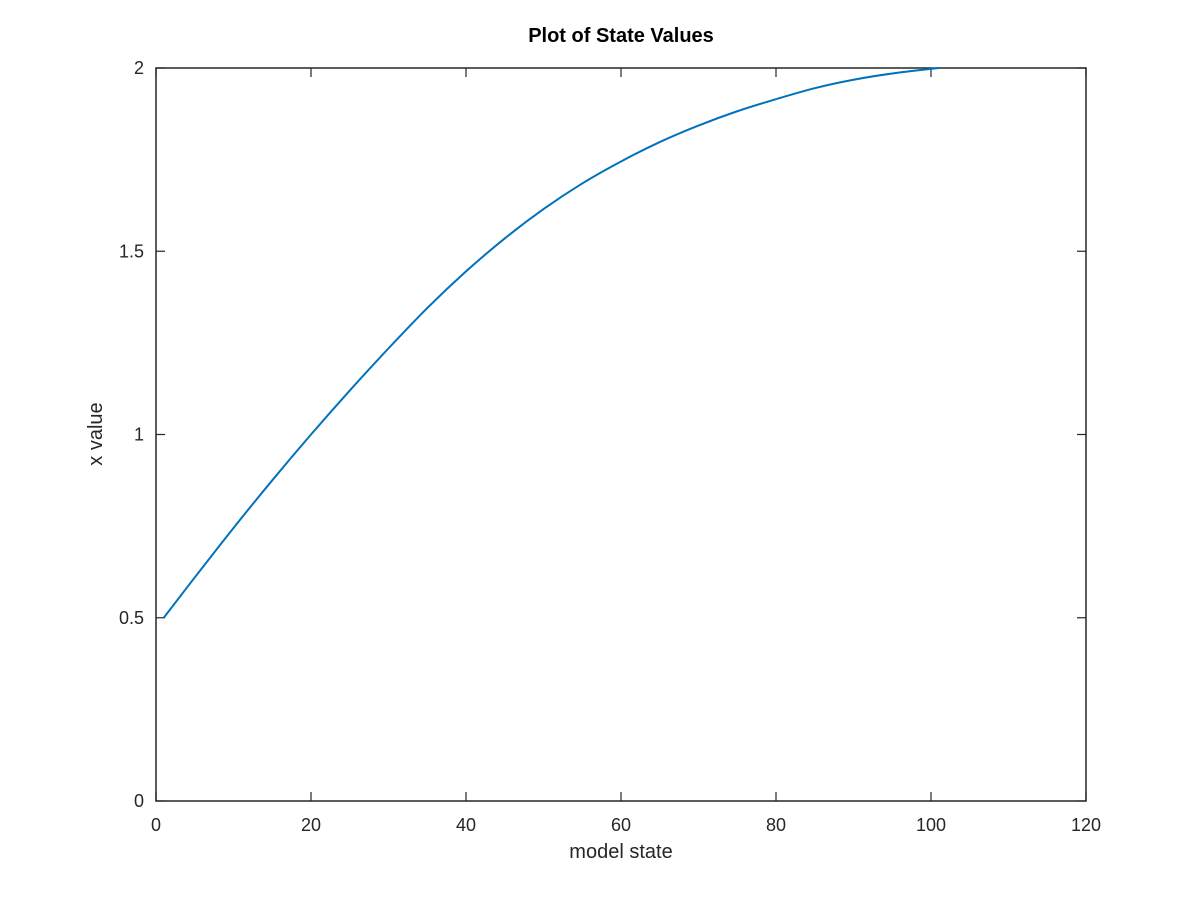 The width and height of the screenshot is (1200, 900). What do you see at coordinates (139, 435) in the screenshot?
I see `y-tick-label: 1` at bounding box center [139, 435].